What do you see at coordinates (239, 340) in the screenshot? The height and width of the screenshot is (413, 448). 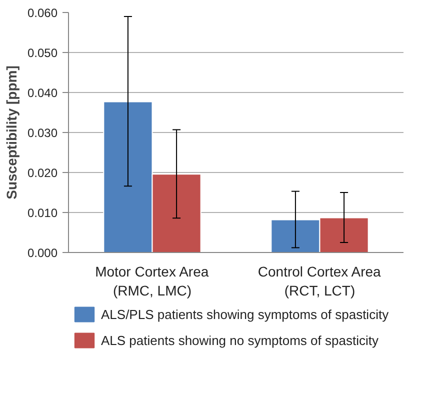 I see `legend-label: ALS patients showing no symptoms of spasticity` at bounding box center [239, 340].